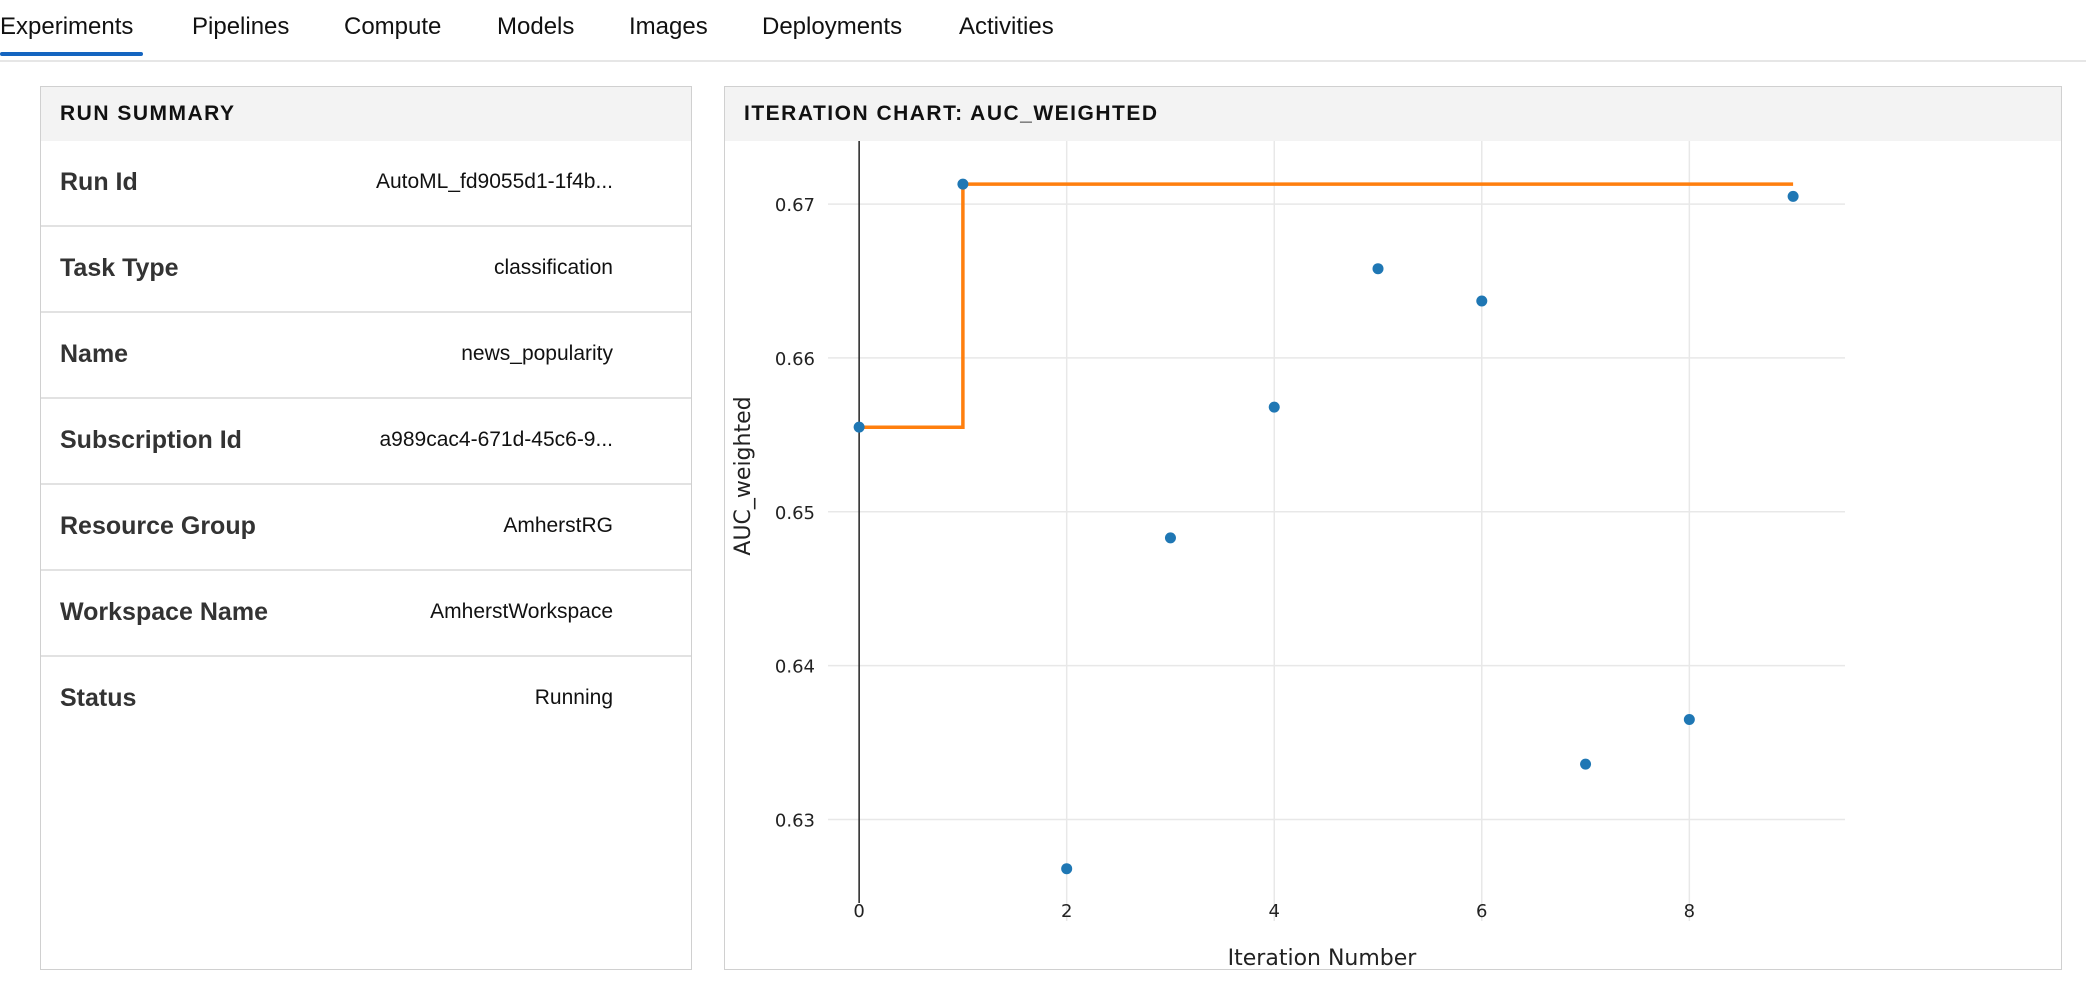  I want to click on best-so-far-layer, so click(1326, 305).